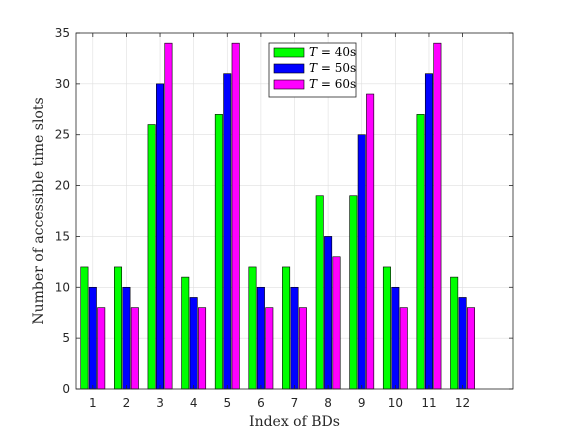  What do you see at coordinates (336, 68) in the screenshot?
I see `legend-value: = 50s` at bounding box center [336, 68].